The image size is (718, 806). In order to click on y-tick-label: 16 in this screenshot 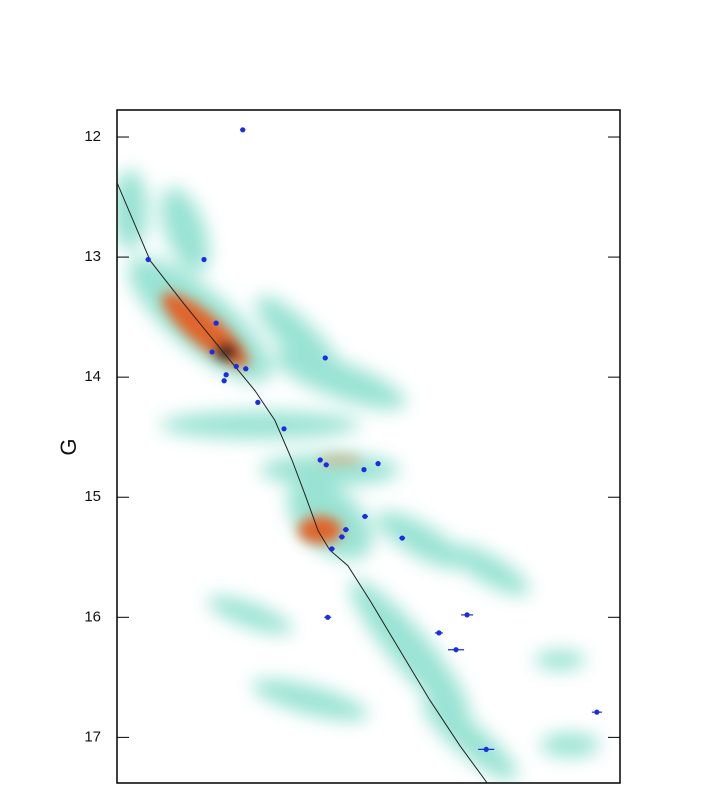, I will do `click(92, 616)`.